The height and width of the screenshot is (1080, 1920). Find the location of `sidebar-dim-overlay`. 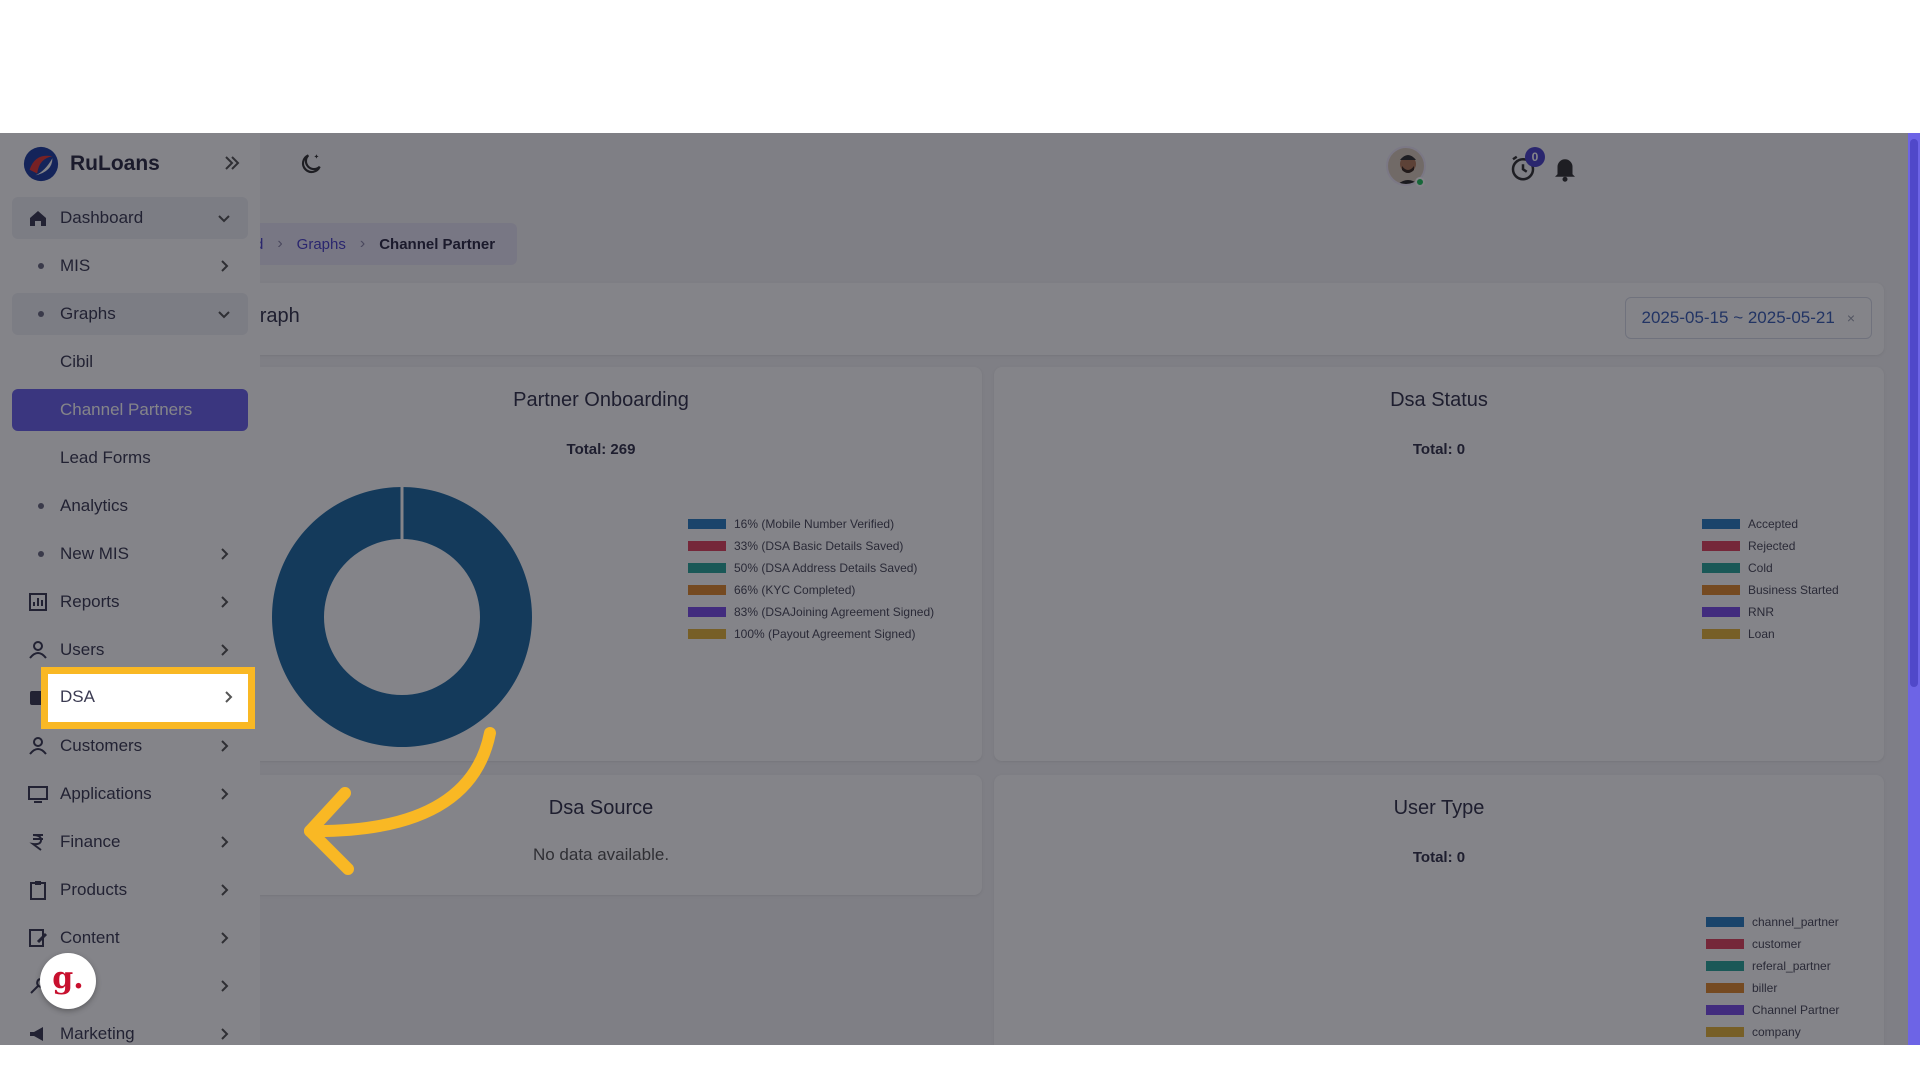

sidebar-dim-overlay is located at coordinates (130, 589).